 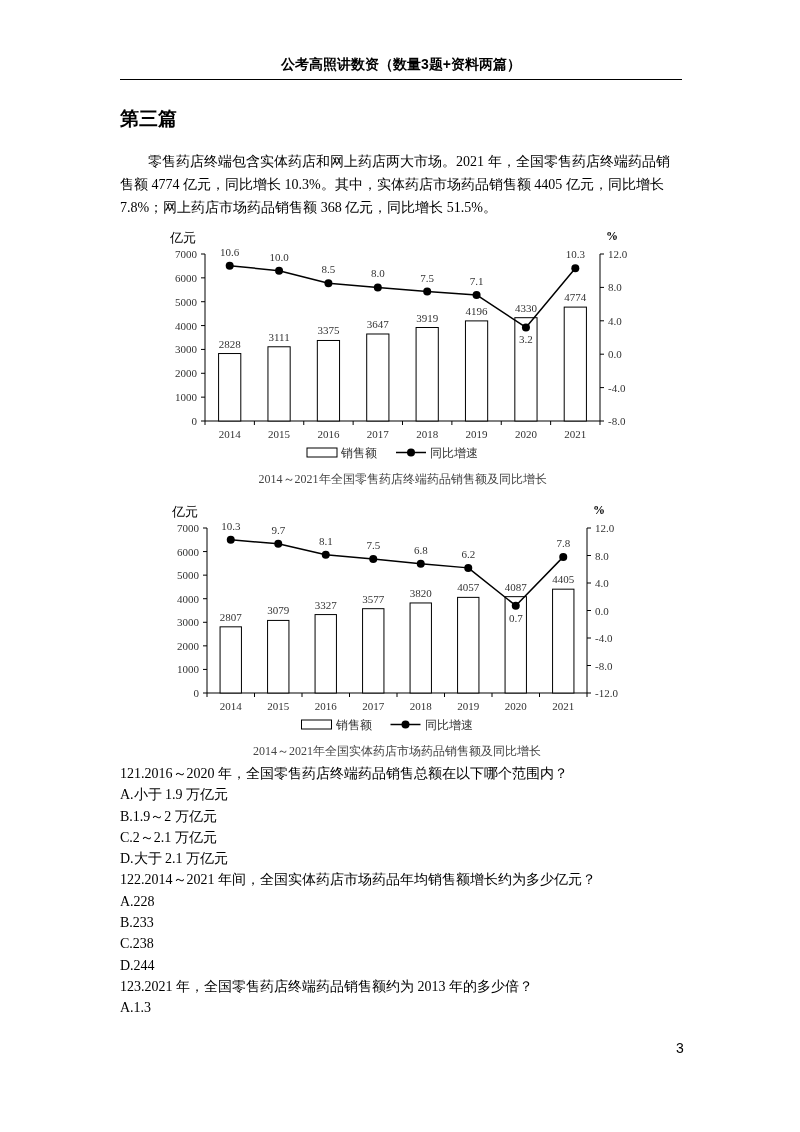 I want to click on data-label: 3.2, so click(x=526, y=339).